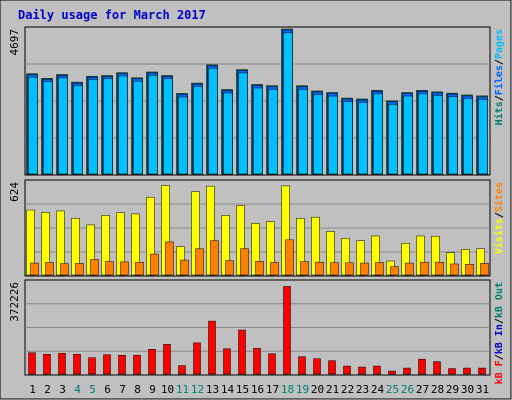 The width and height of the screenshot is (512, 400). Describe the element at coordinates (32, 389) in the screenshot. I see `x-tick-label: 1` at that location.